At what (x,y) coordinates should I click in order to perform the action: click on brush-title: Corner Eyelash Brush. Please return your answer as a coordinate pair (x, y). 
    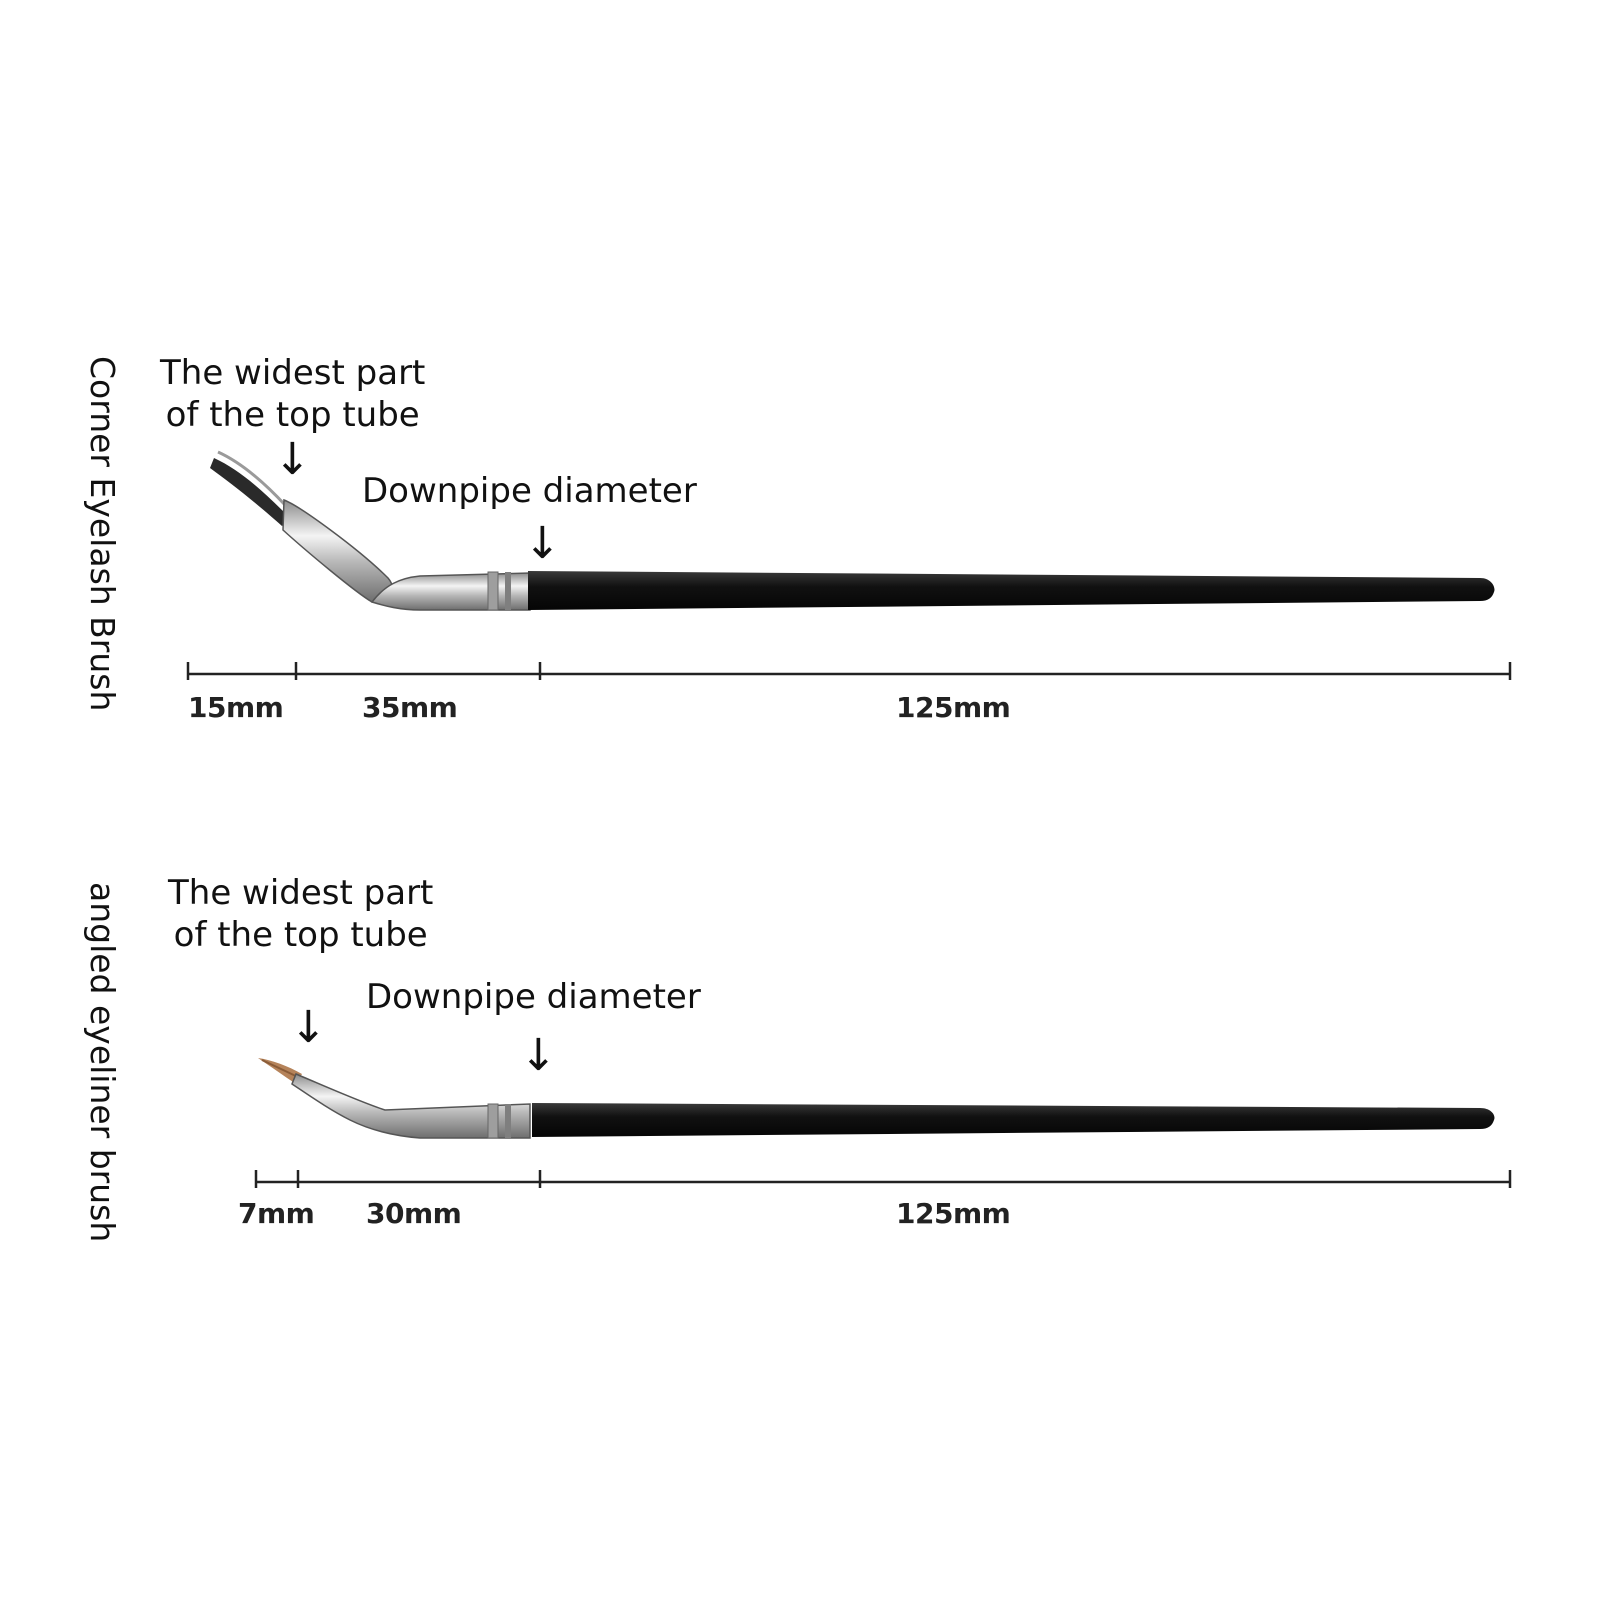
    Looking at the image, I should click on (102, 534).